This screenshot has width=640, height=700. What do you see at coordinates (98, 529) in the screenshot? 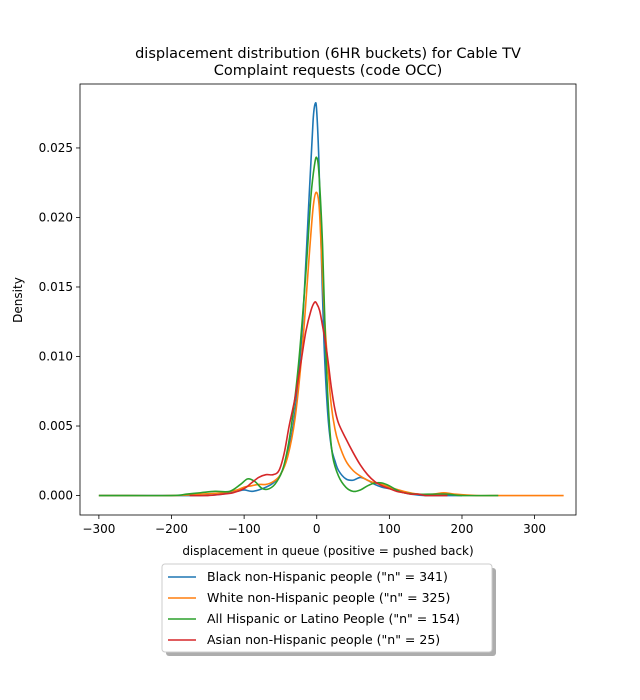
I see `x-tick-label: −300` at bounding box center [98, 529].